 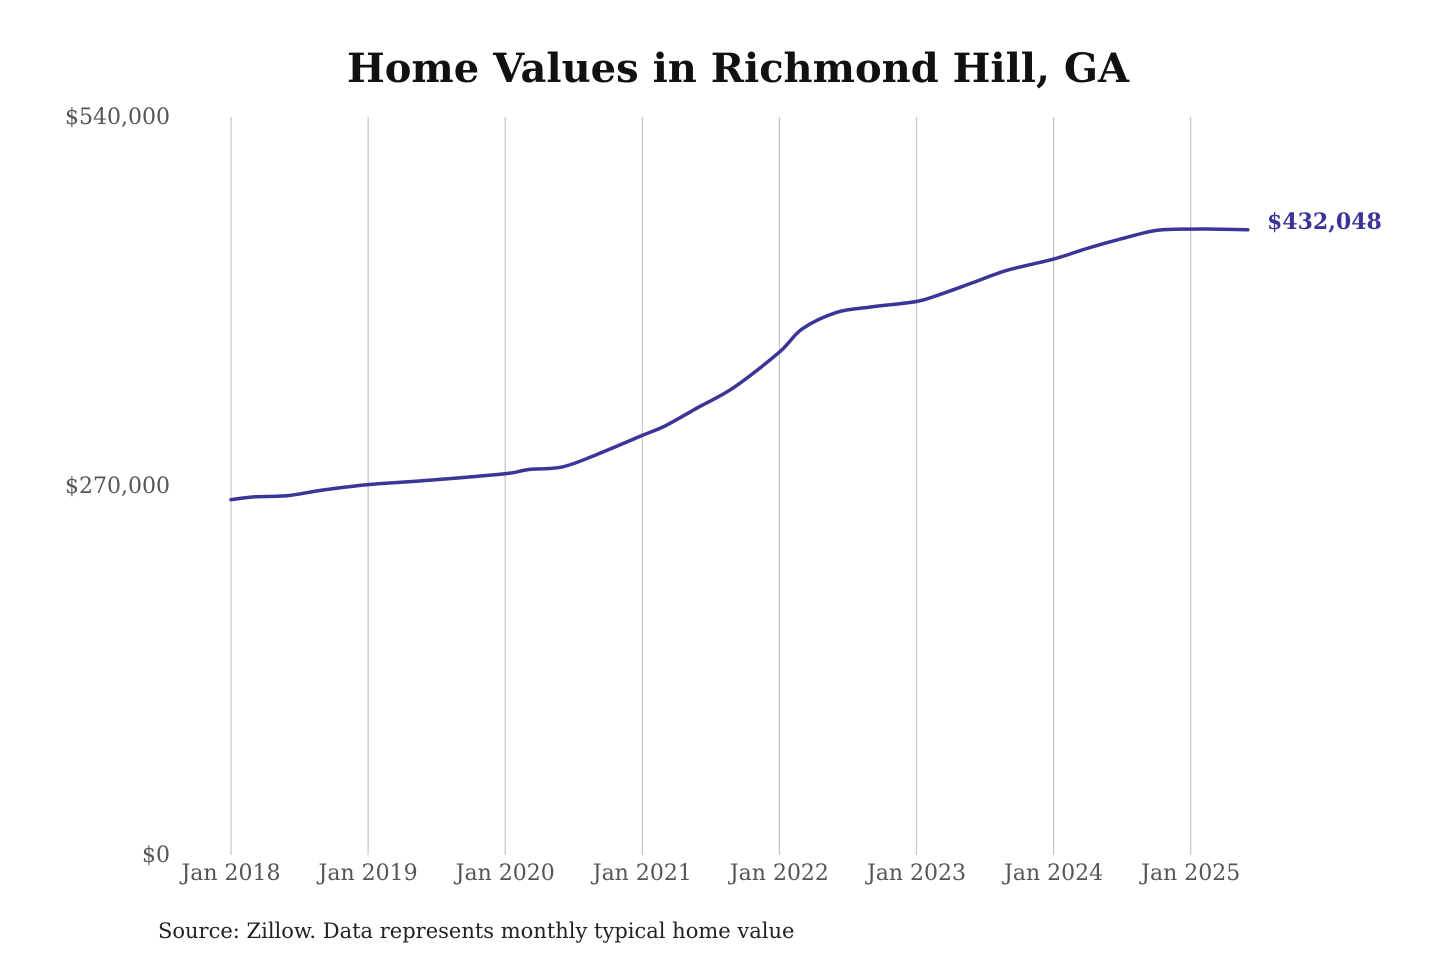 I want to click on x-tick-label: Jan 2020, so click(x=504, y=873).